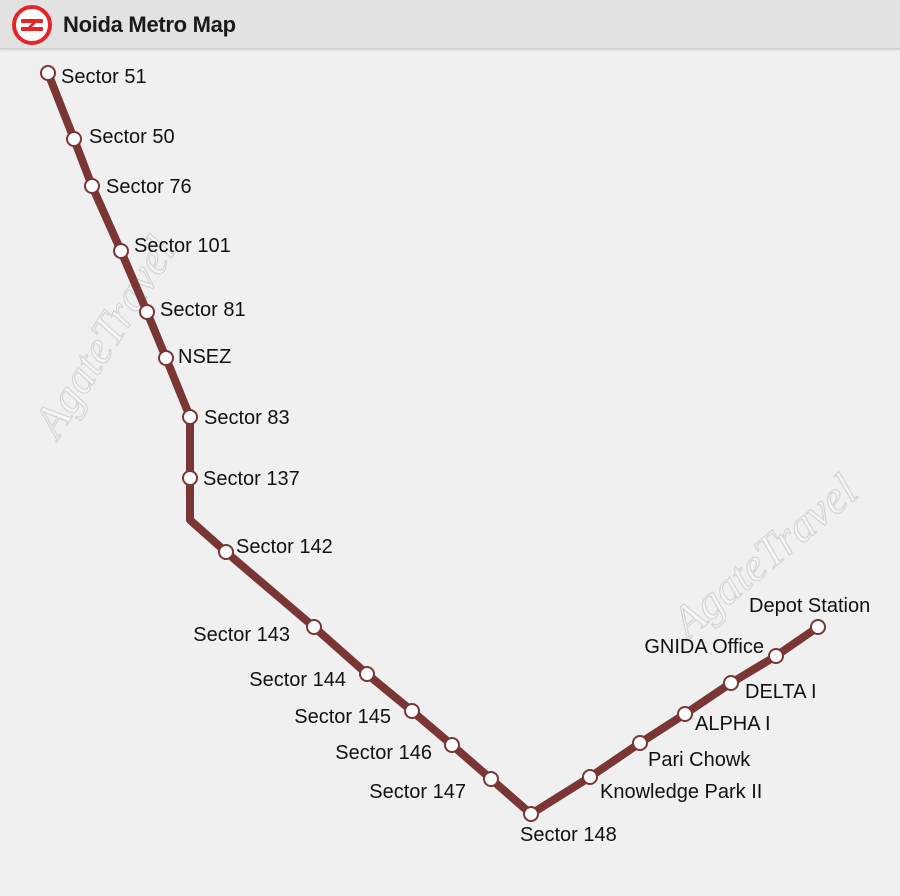  I want to click on station: Sector 50, so click(120, 137).